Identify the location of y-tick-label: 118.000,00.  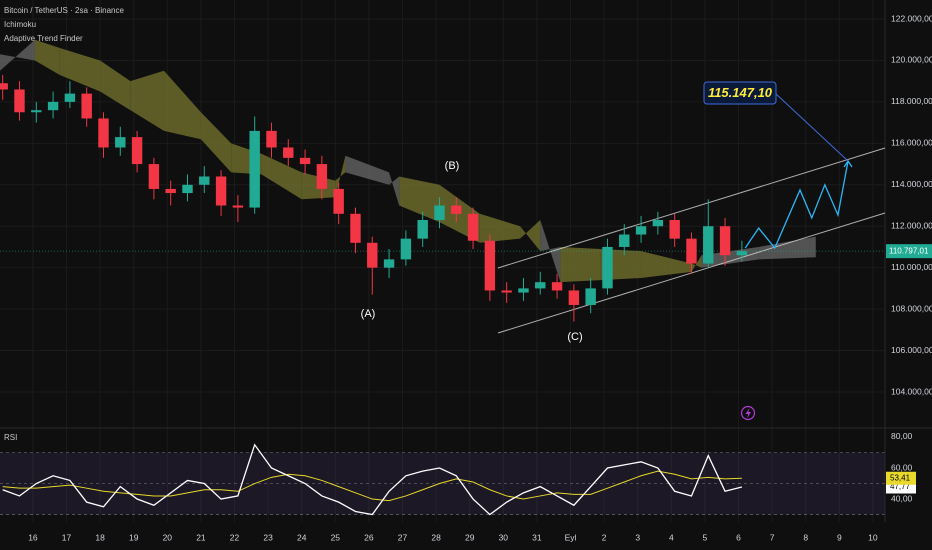
(911, 101).